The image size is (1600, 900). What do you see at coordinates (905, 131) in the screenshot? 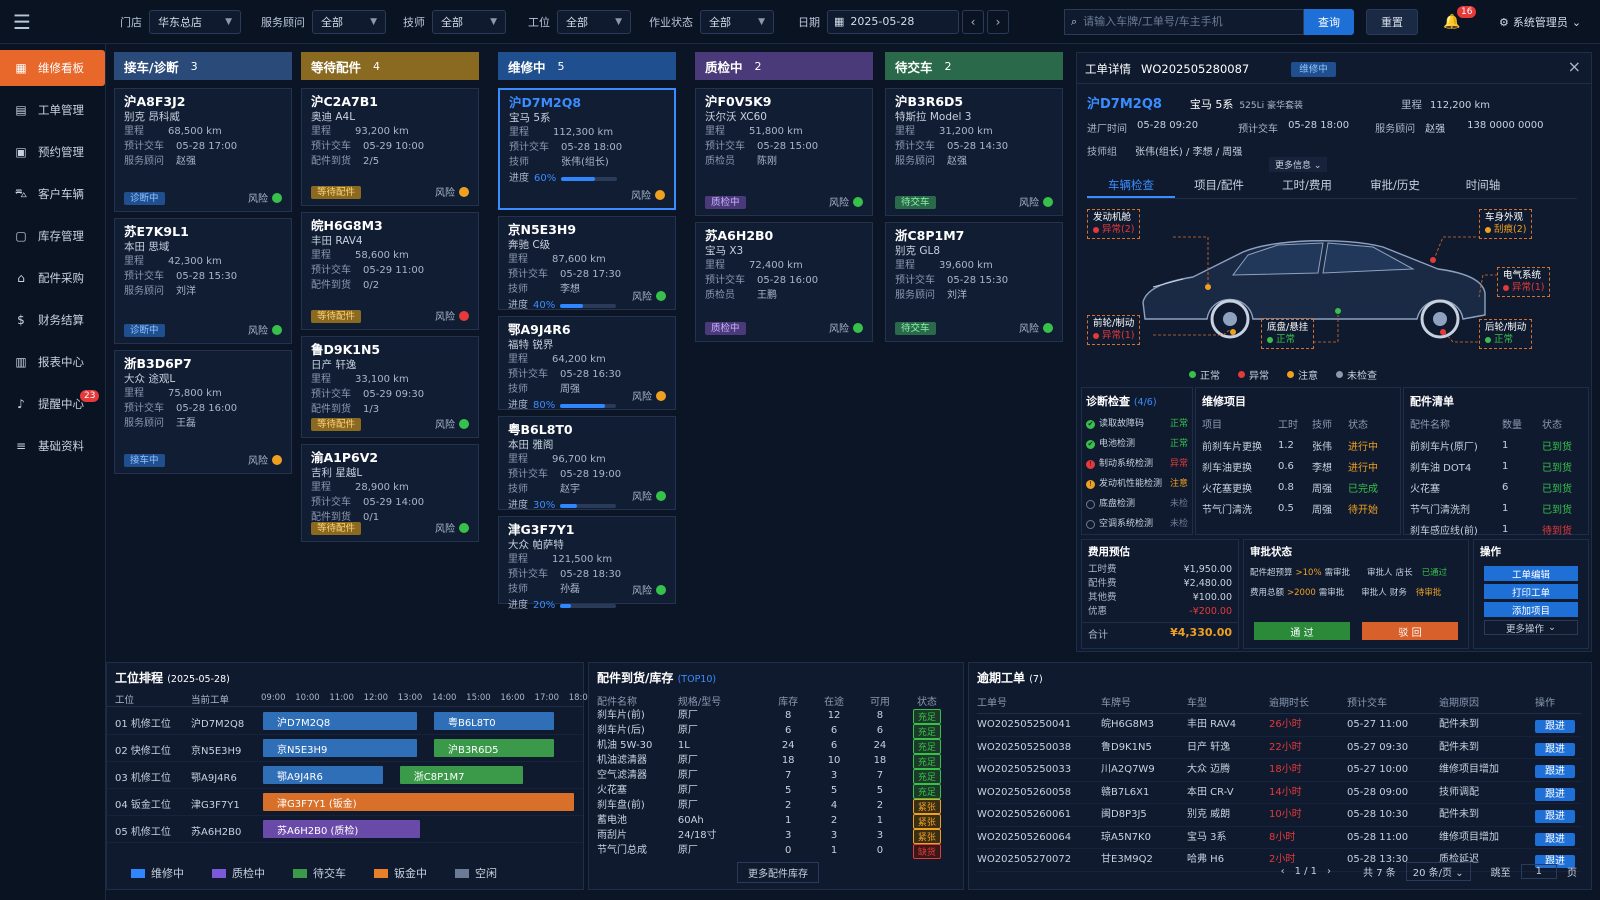
I see `mileage-label: 里程` at bounding box center [905, 131].